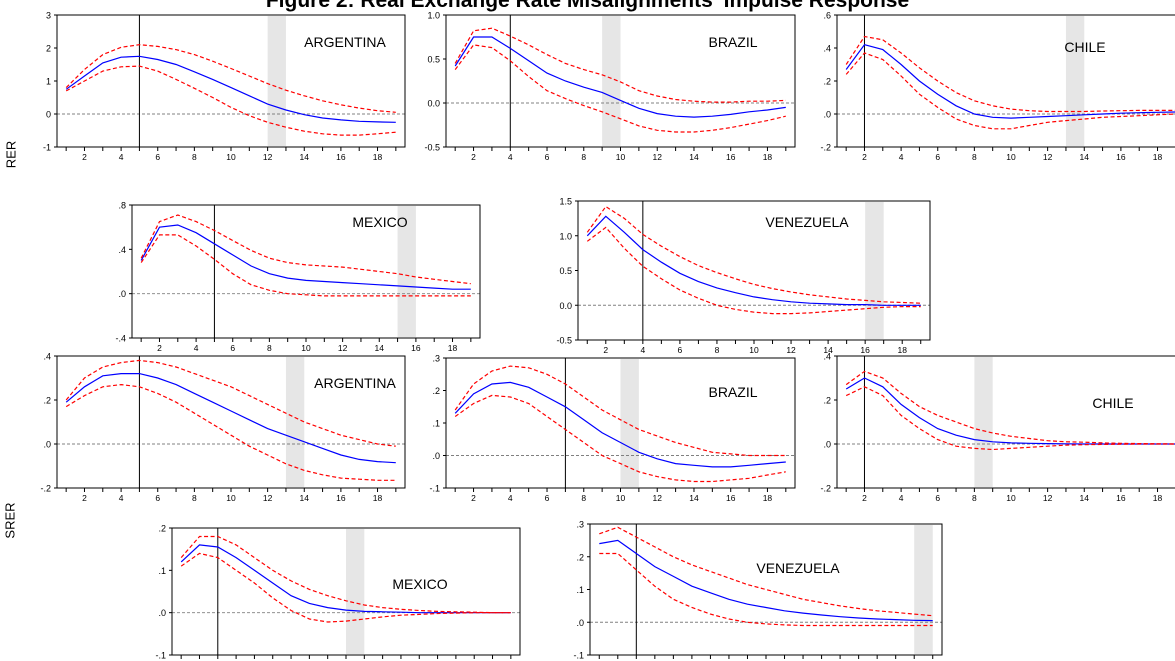 The width and height of the screenshot is (1175, 661). I want to click on chart-srer-venezuela: -.1 .0 .1 .2 .3 VENEZUELA, so click(758, 590).